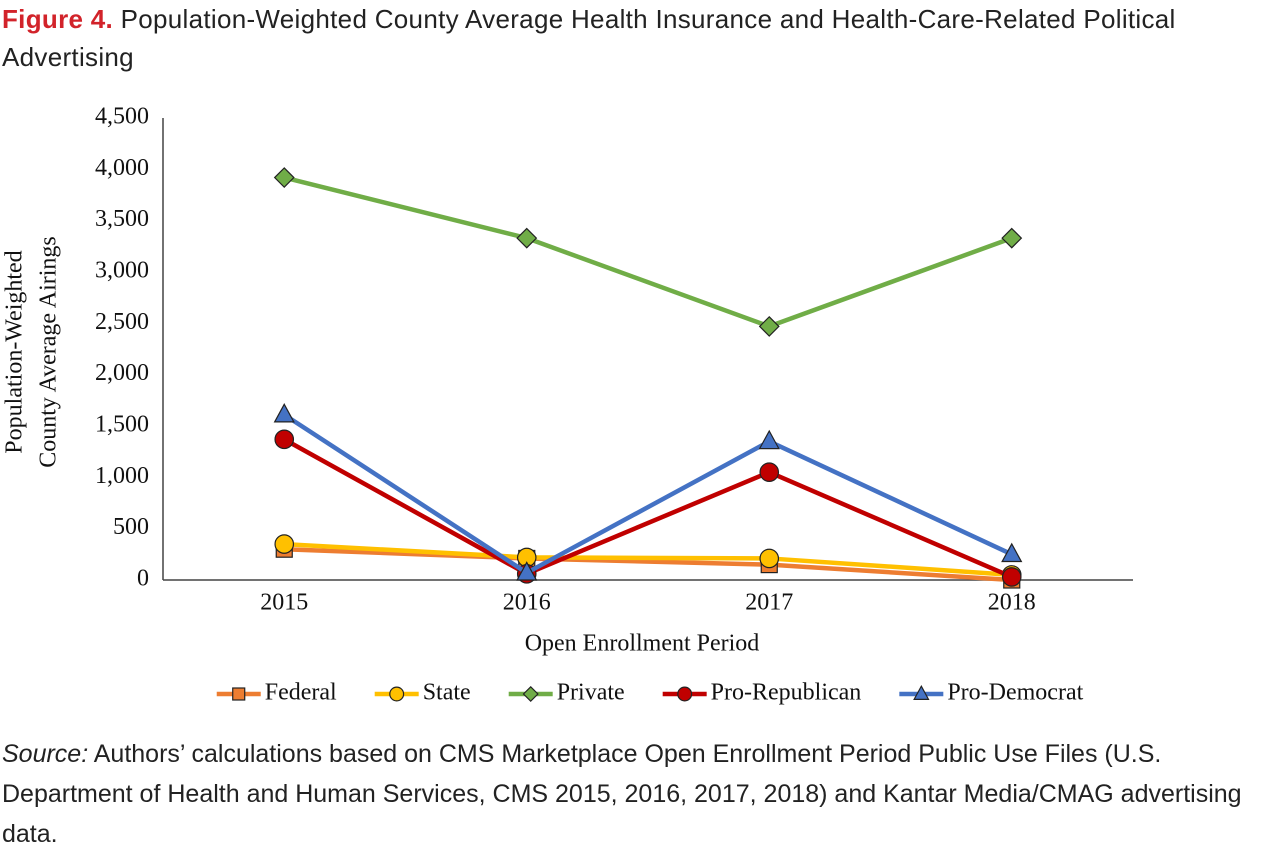 The height and width of the screenshot is (854, 1280). I want to click on y-tick-label: 4,000, so click(122, 168).